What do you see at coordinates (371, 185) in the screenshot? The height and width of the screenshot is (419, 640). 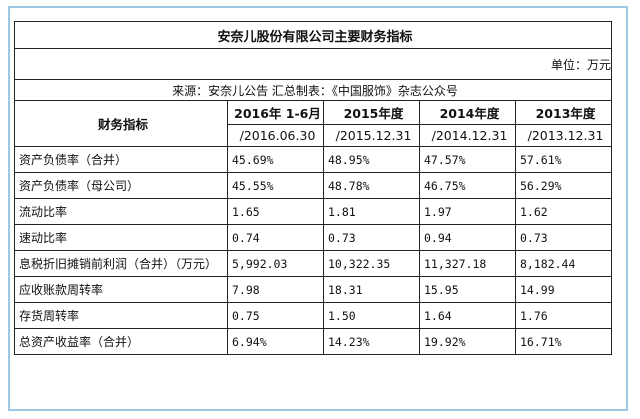 I see `cell-value: 48.78%` at bounding box center [371, 185].